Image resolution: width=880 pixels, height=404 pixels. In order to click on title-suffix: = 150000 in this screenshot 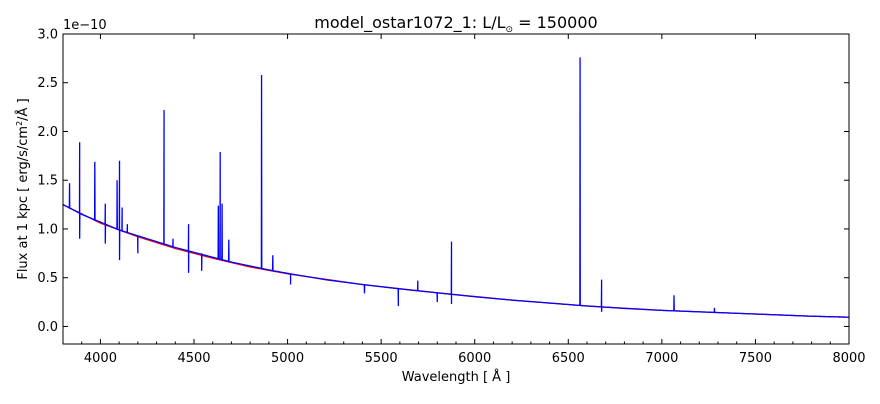, I will do `click(555, 22)`.